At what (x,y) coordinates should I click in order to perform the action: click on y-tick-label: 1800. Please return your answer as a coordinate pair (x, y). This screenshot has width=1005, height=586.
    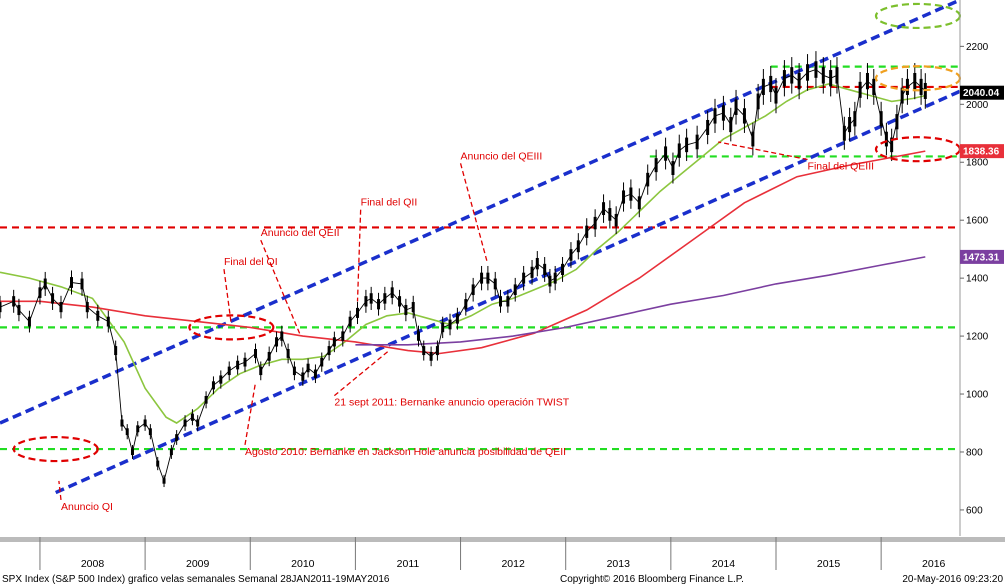
    Looking at the image, I should click on (977, 163).